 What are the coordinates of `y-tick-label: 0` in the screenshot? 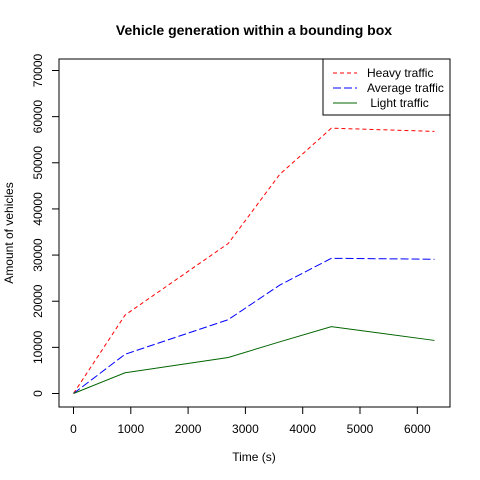 It's located at (38, 393).